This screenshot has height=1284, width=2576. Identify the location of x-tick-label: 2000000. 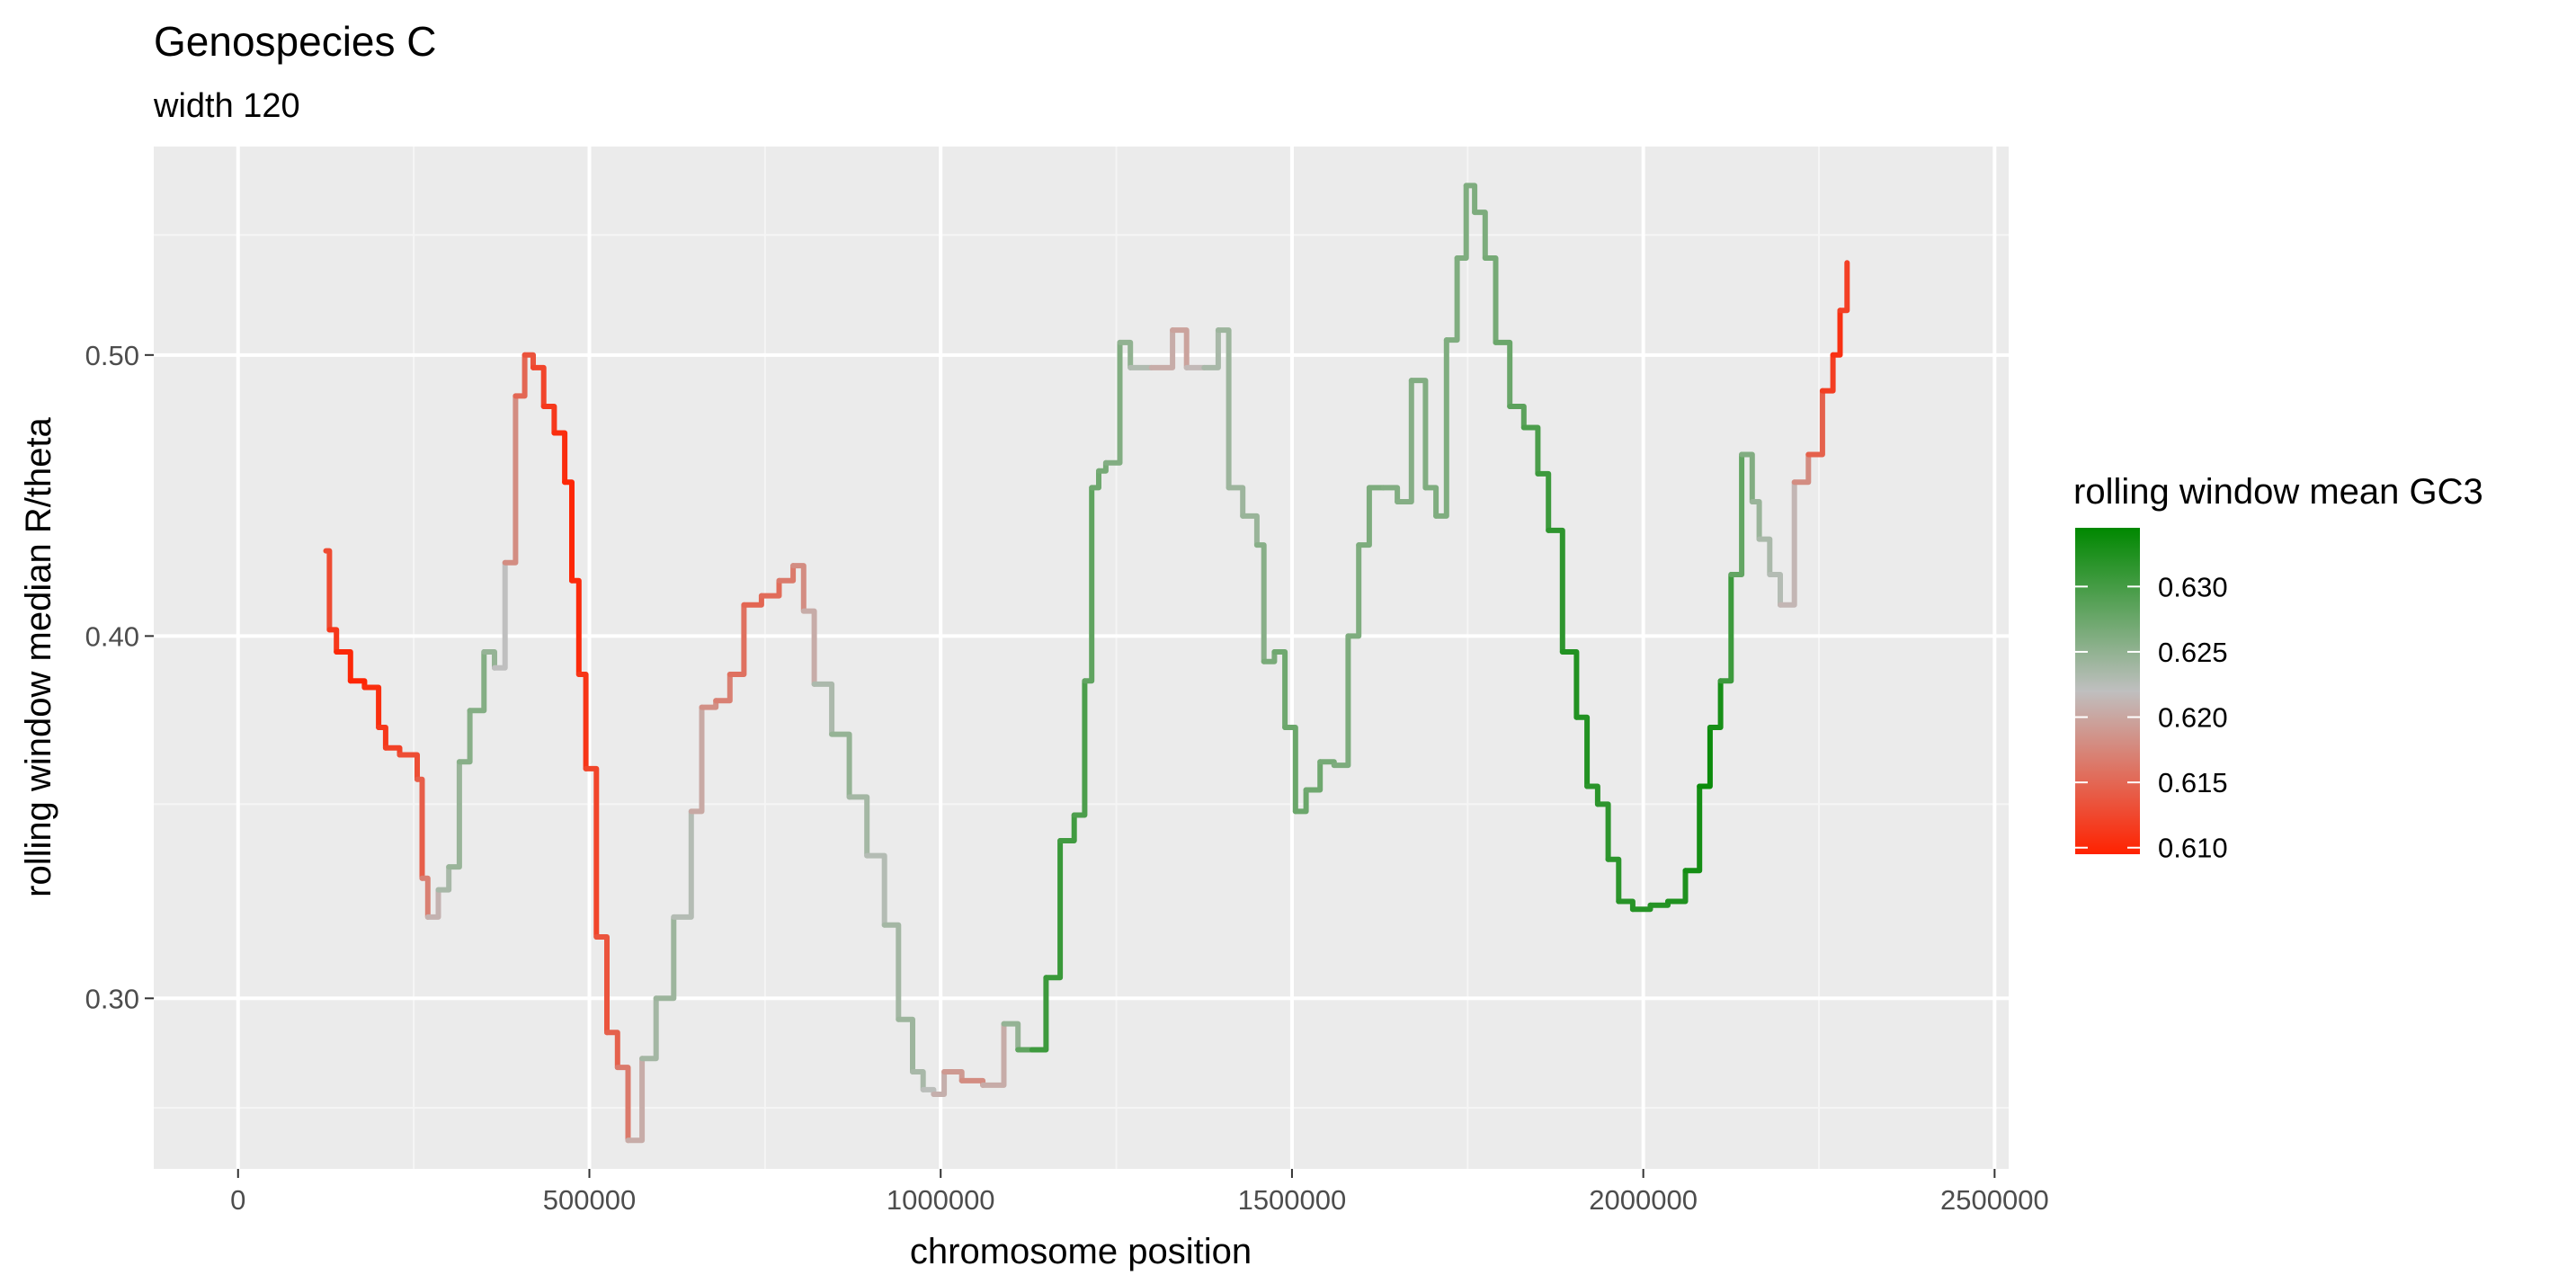
(1644, 1200).